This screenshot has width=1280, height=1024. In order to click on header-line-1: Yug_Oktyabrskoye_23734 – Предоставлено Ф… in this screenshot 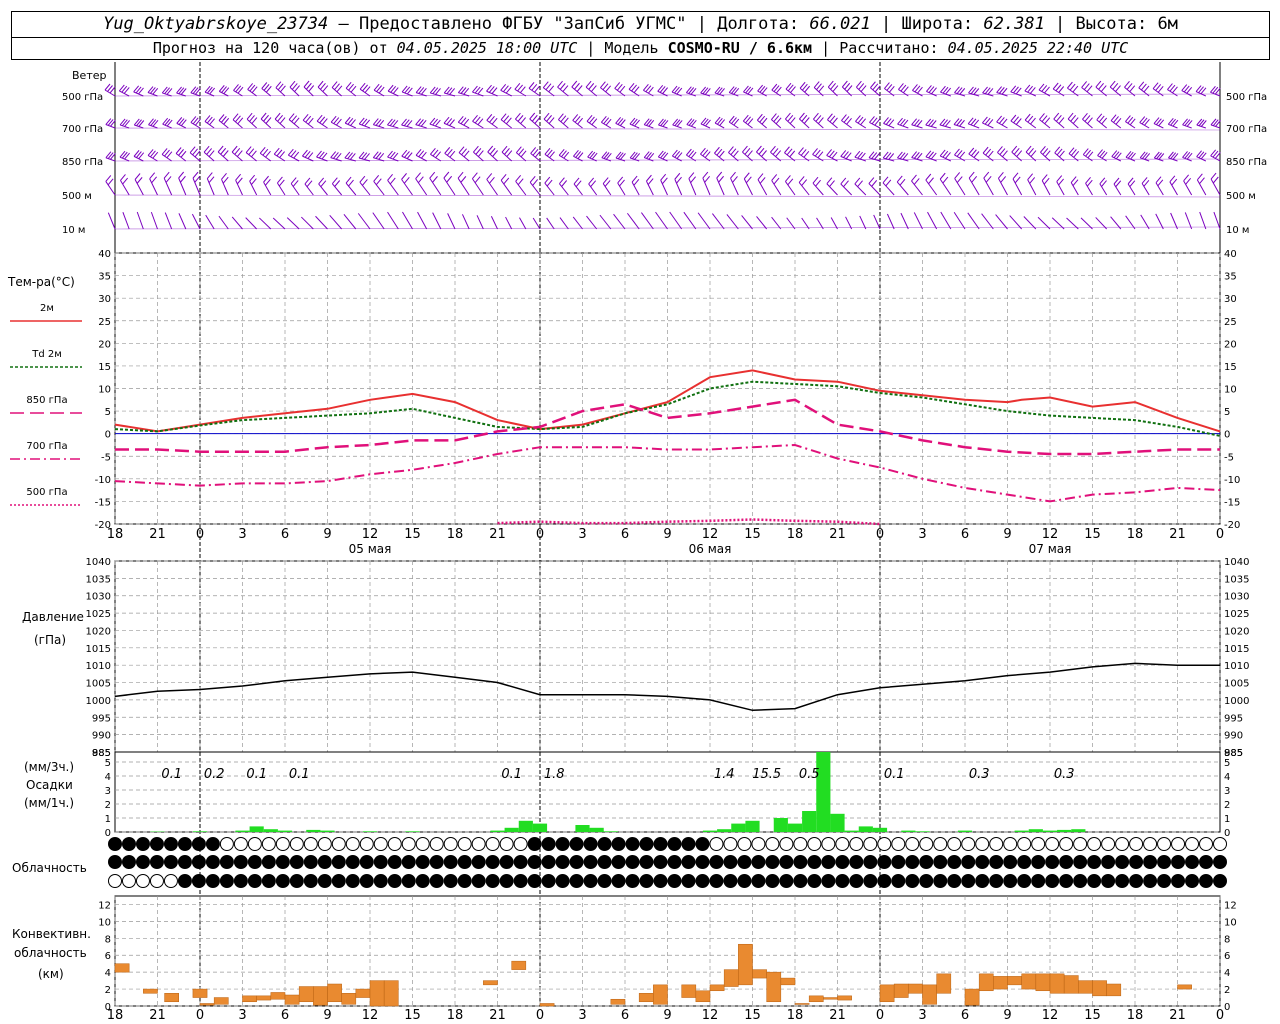, I will do `click(640, 25)`.